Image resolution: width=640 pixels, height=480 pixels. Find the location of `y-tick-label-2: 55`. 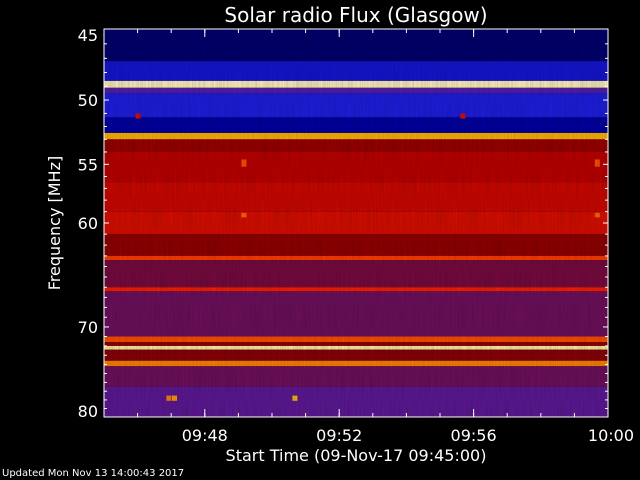

y-tick-label-2: 55 is located at coordinates (88, 164).